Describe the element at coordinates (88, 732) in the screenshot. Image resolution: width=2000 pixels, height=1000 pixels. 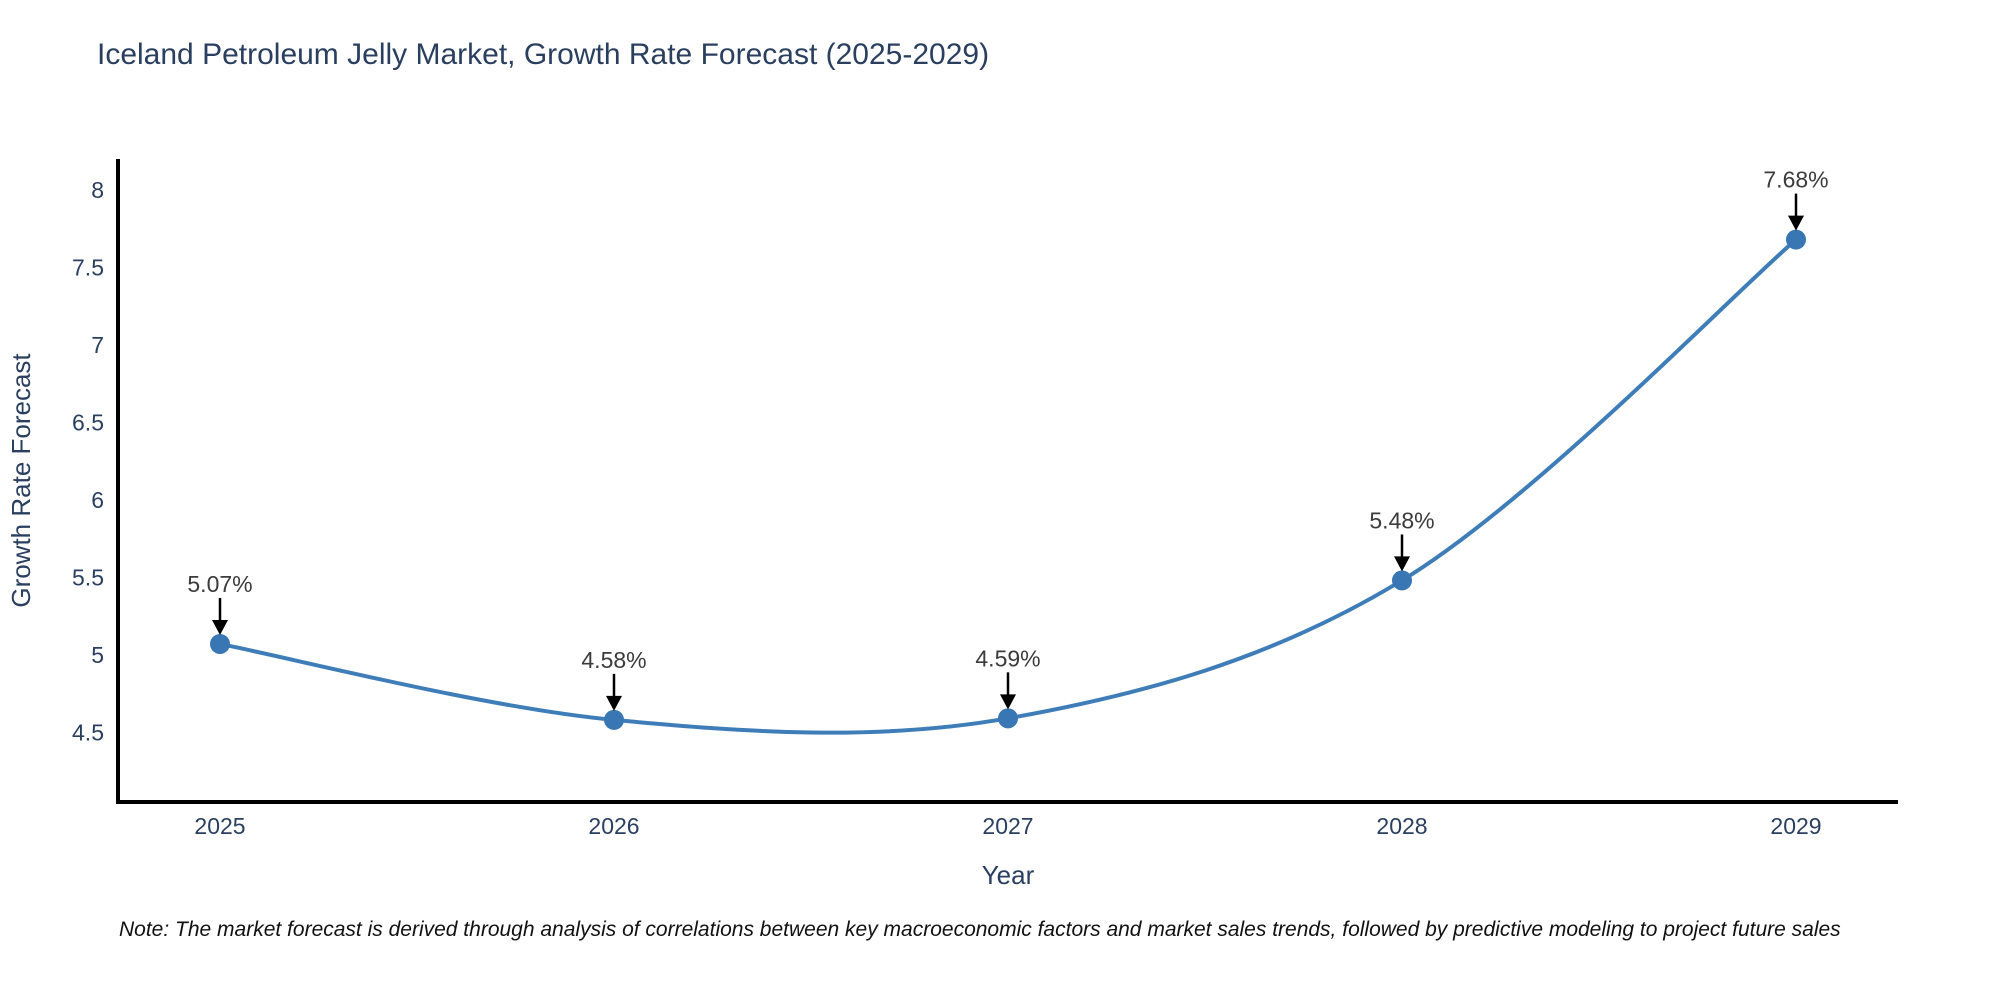
I see `y-tick-label: 4.5` at that location.